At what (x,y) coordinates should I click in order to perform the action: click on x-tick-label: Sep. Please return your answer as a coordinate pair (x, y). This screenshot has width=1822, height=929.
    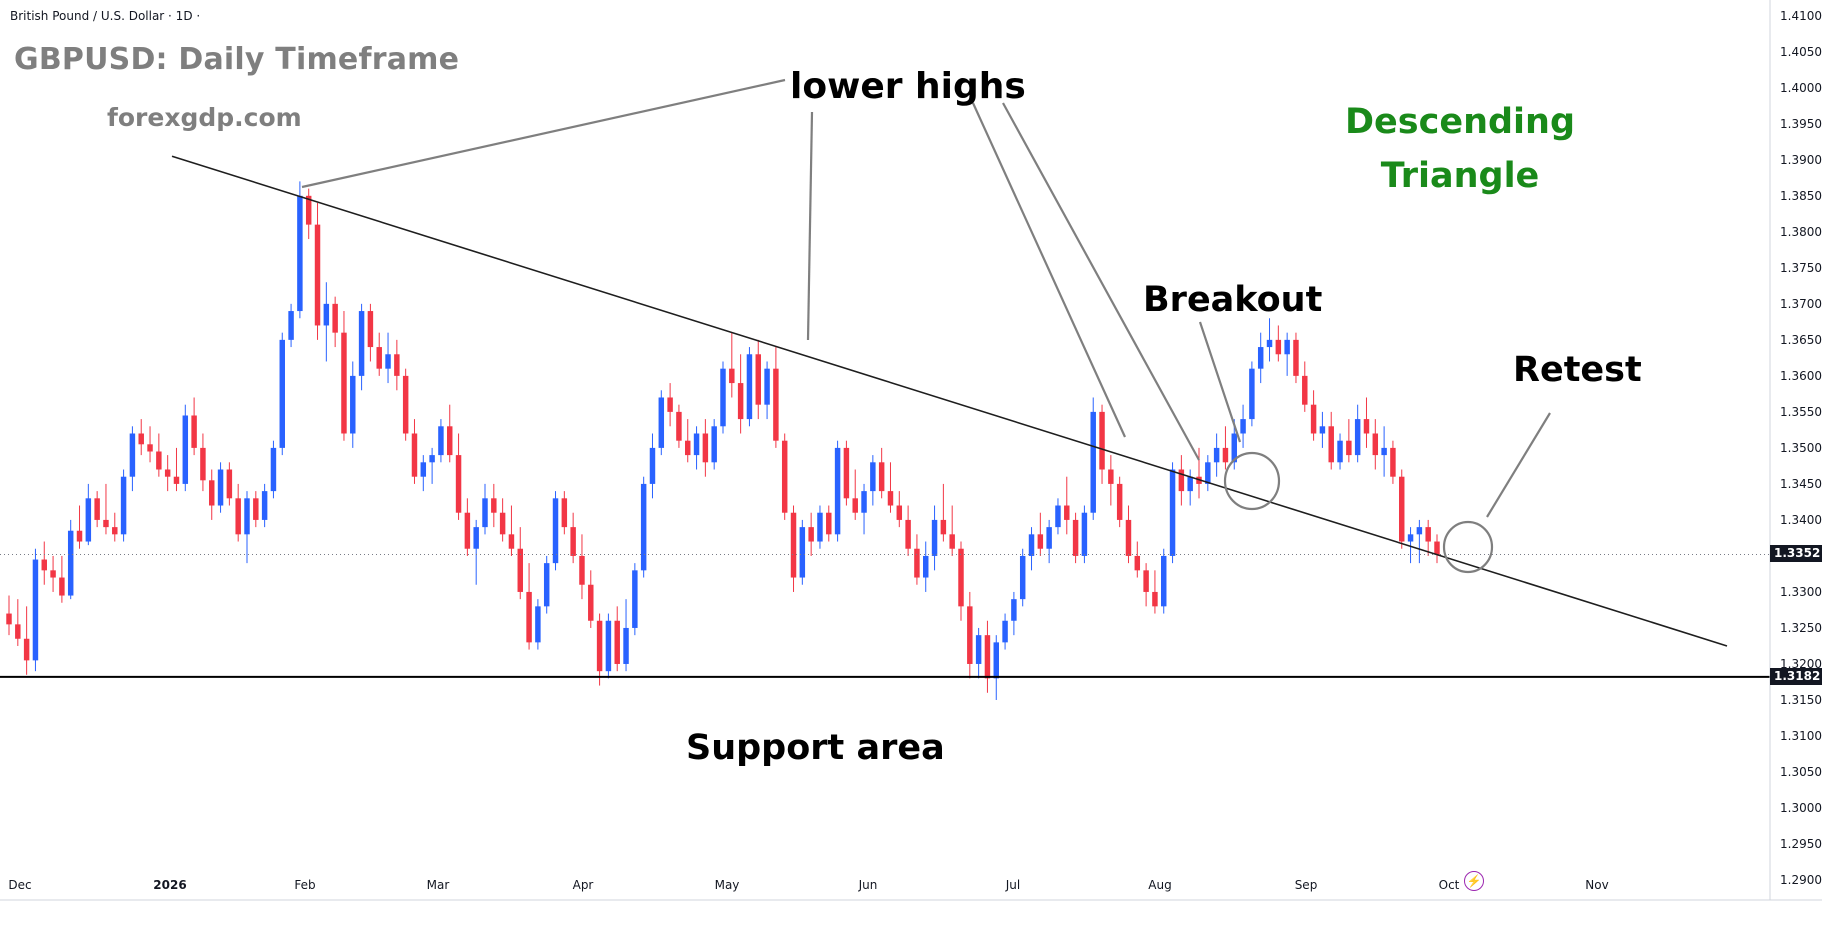
    Looking at the image, I should click on (1306, 885).